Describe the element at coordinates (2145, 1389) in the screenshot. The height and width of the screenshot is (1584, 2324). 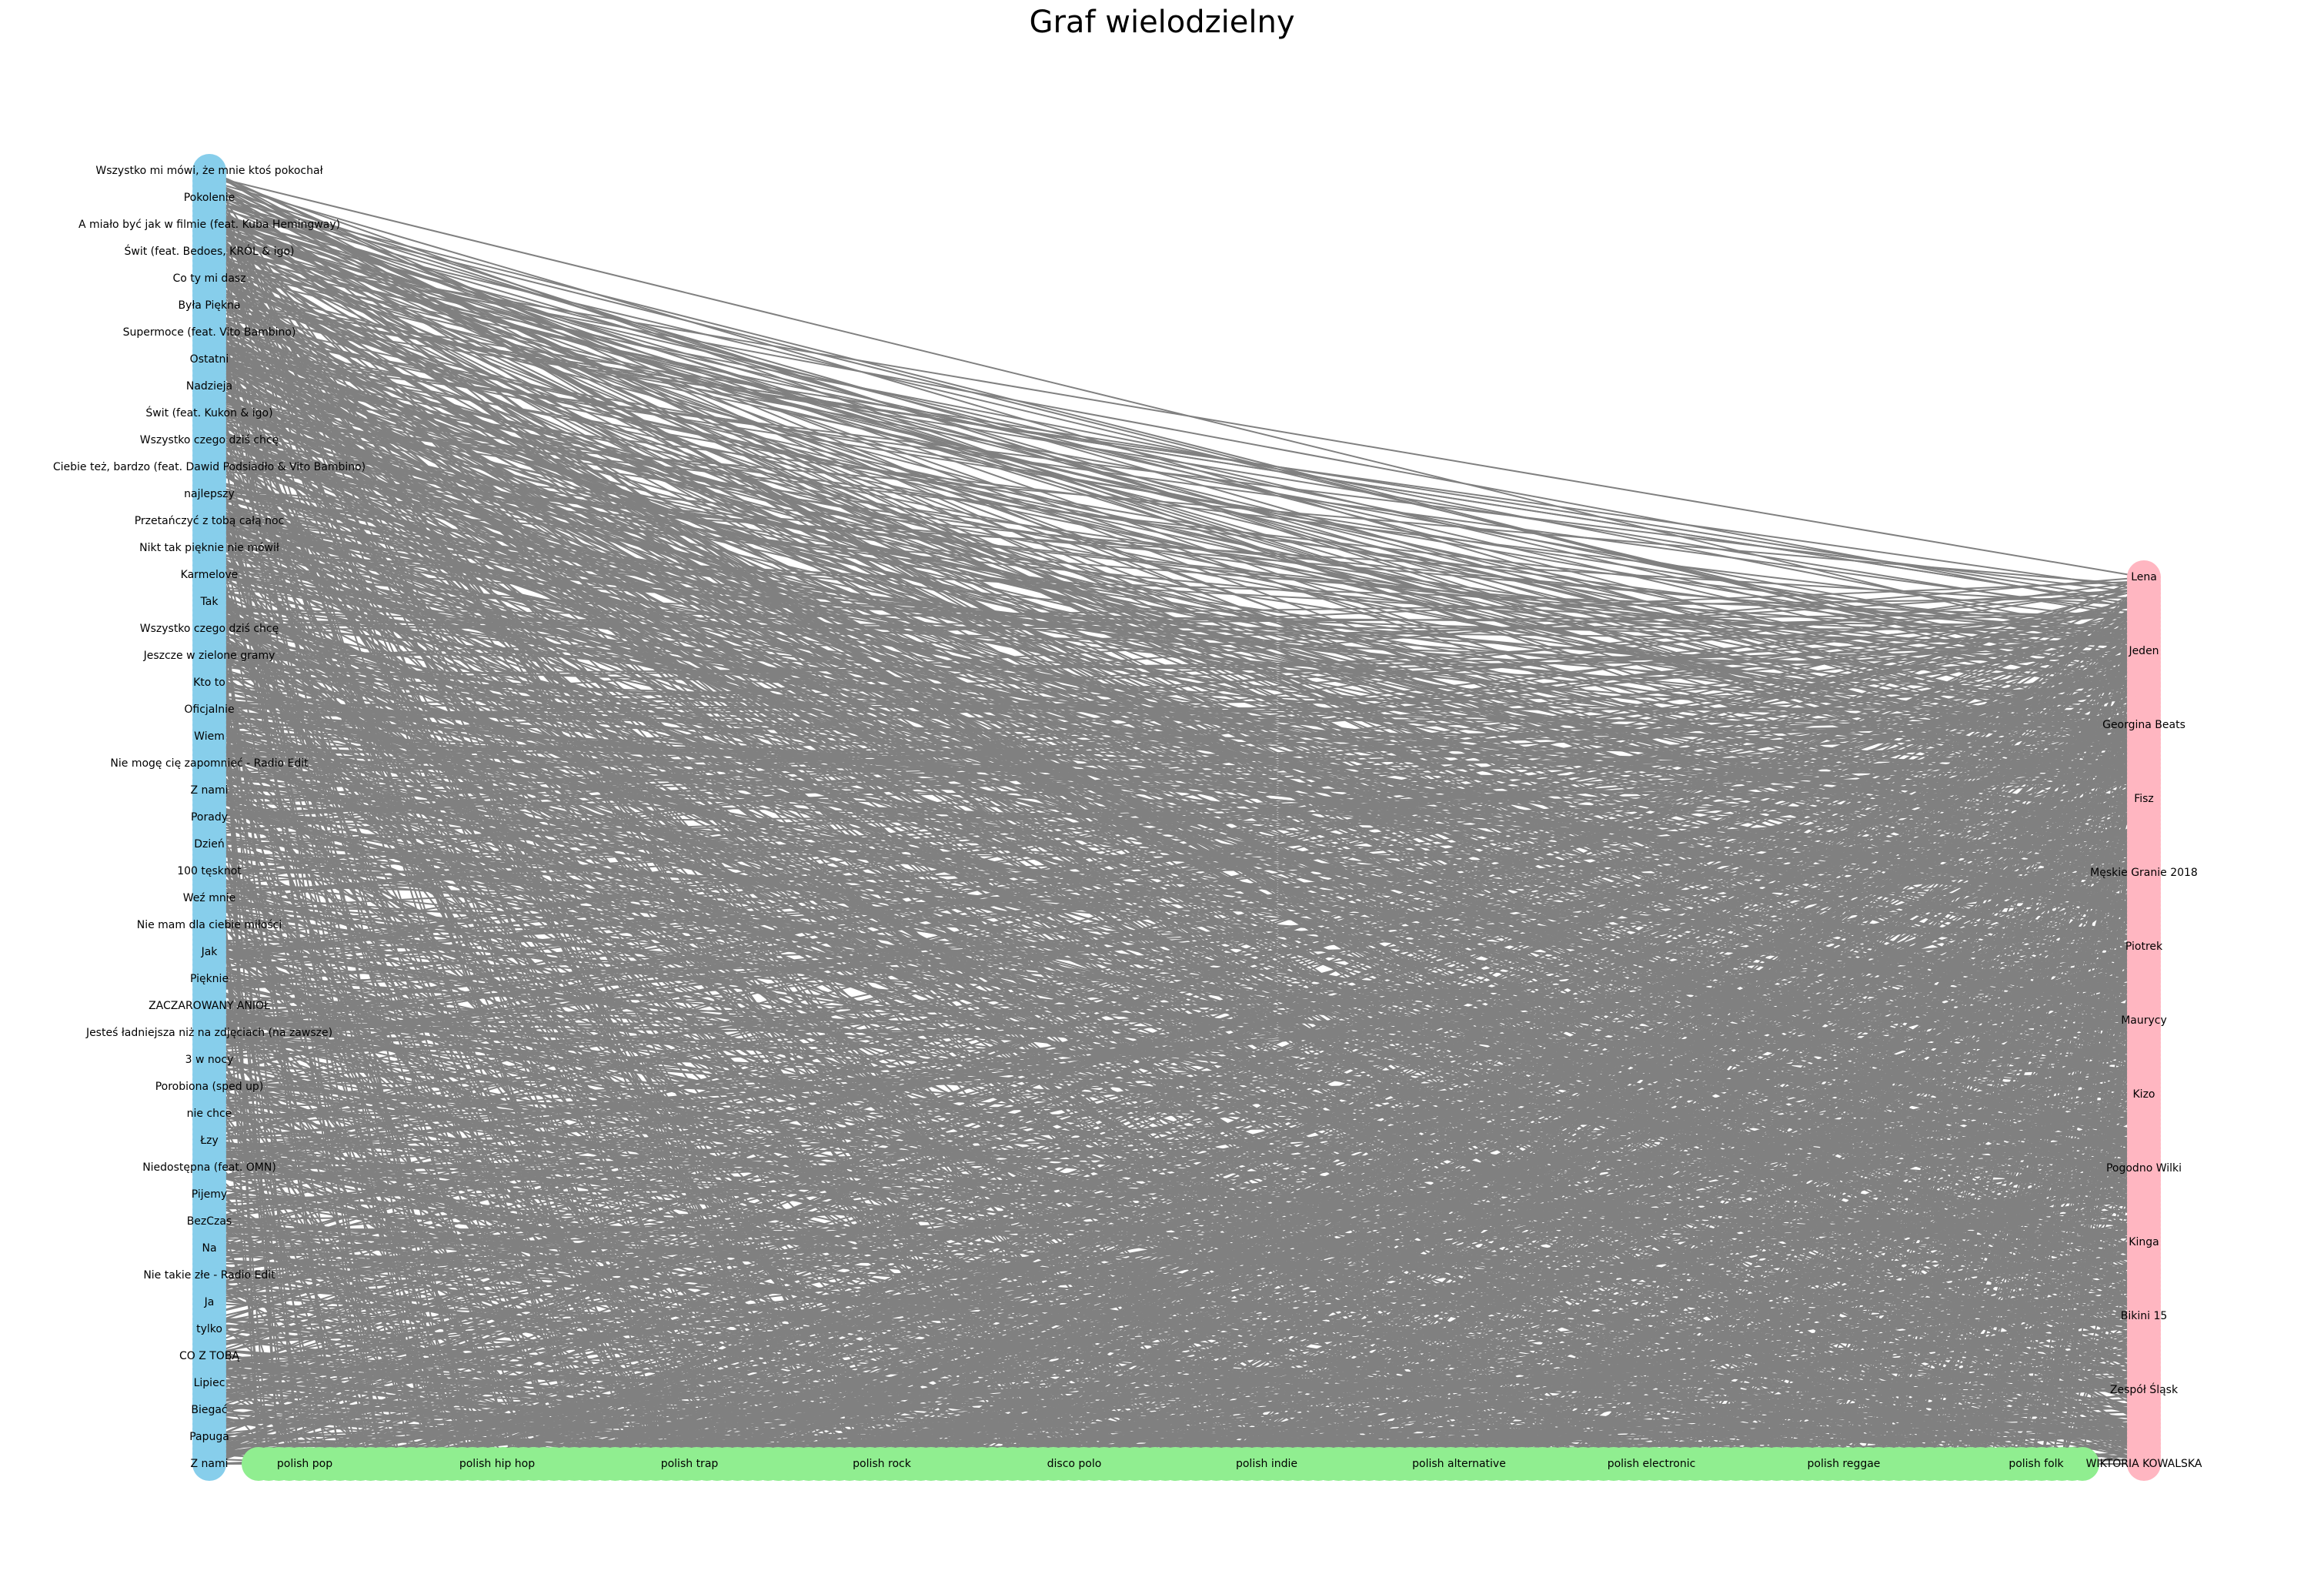
I see `artist-label: Zespół Śląsk` at that location.